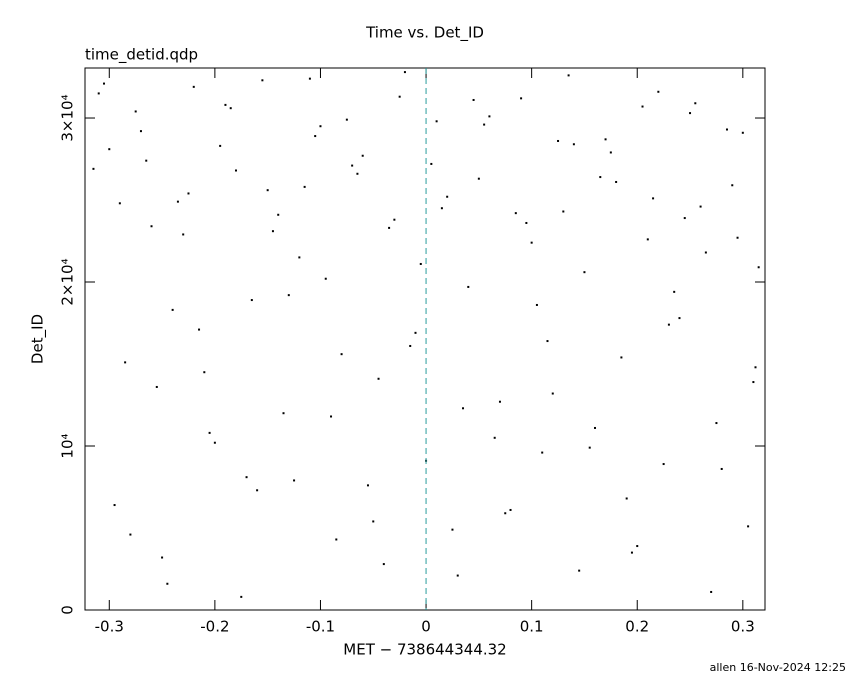 The width and height of the screenshot is (850, 680). What do you see at coordinates (424, 650) in the screenshot?
I see `x-axis-label: MET − 738644344.32` at bounding box center [424, 650].